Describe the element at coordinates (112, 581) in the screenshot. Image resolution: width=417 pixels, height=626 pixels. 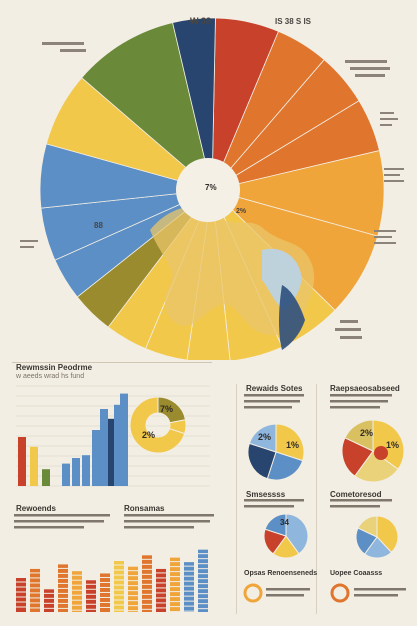
I see `bl-lower-bar-chart` at that location.